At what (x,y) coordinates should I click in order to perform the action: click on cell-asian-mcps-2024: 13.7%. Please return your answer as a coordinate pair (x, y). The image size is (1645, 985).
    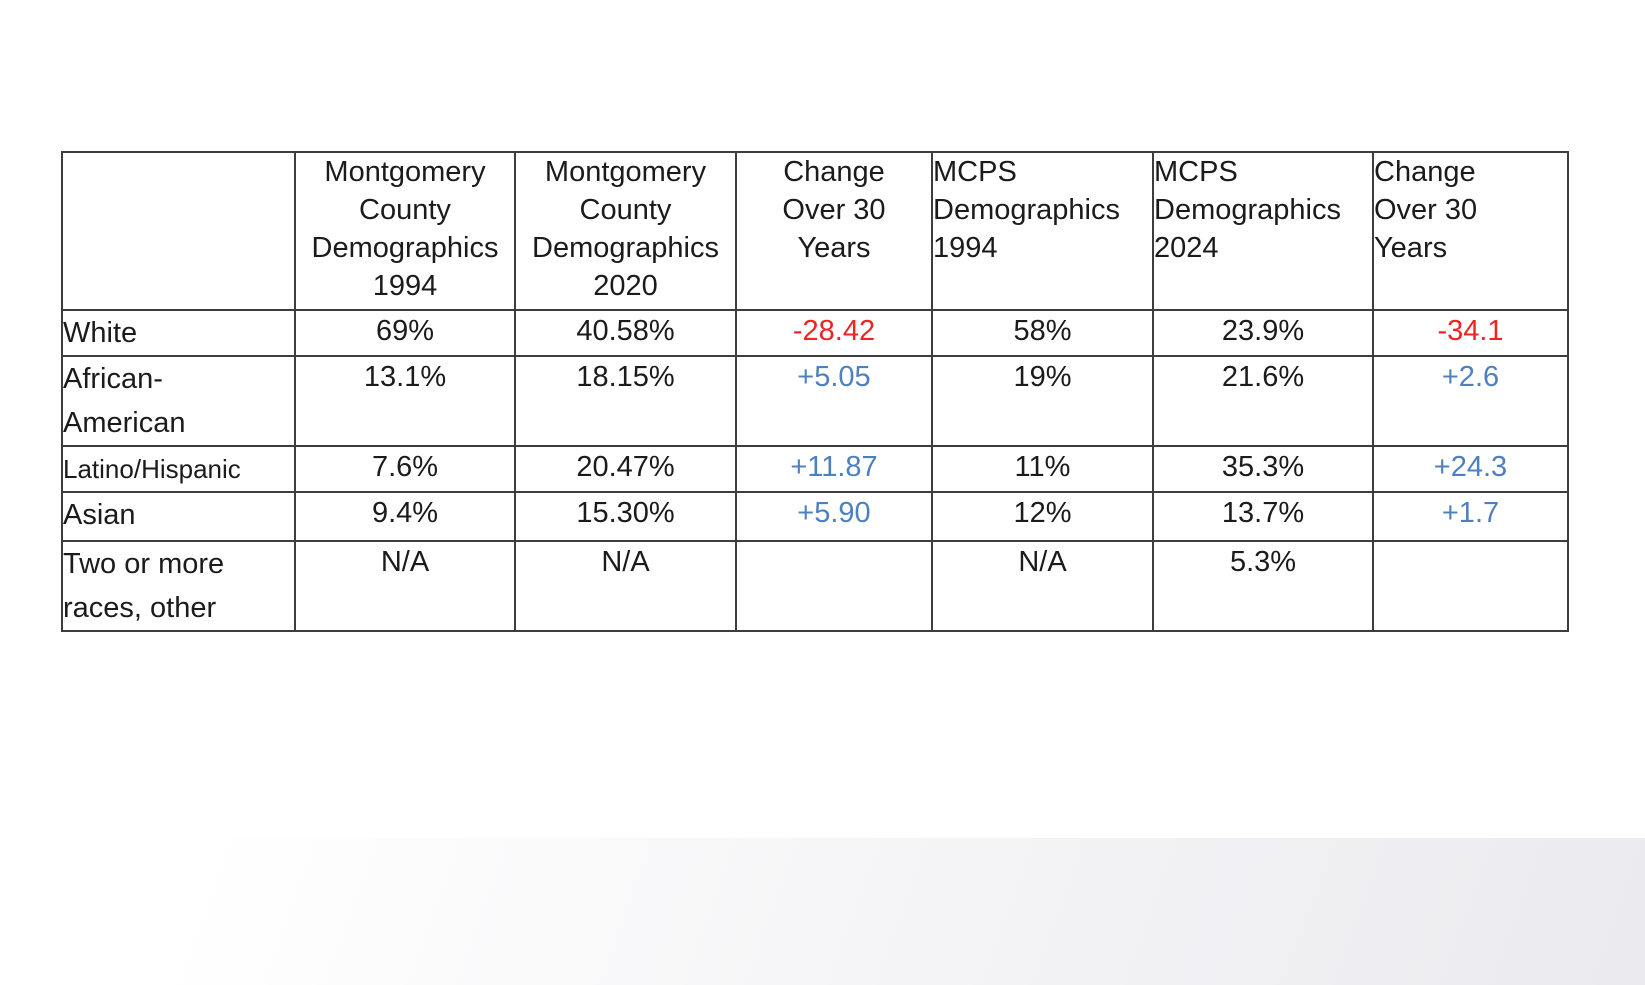
    Looking at the image, I should click on (1263, 516).